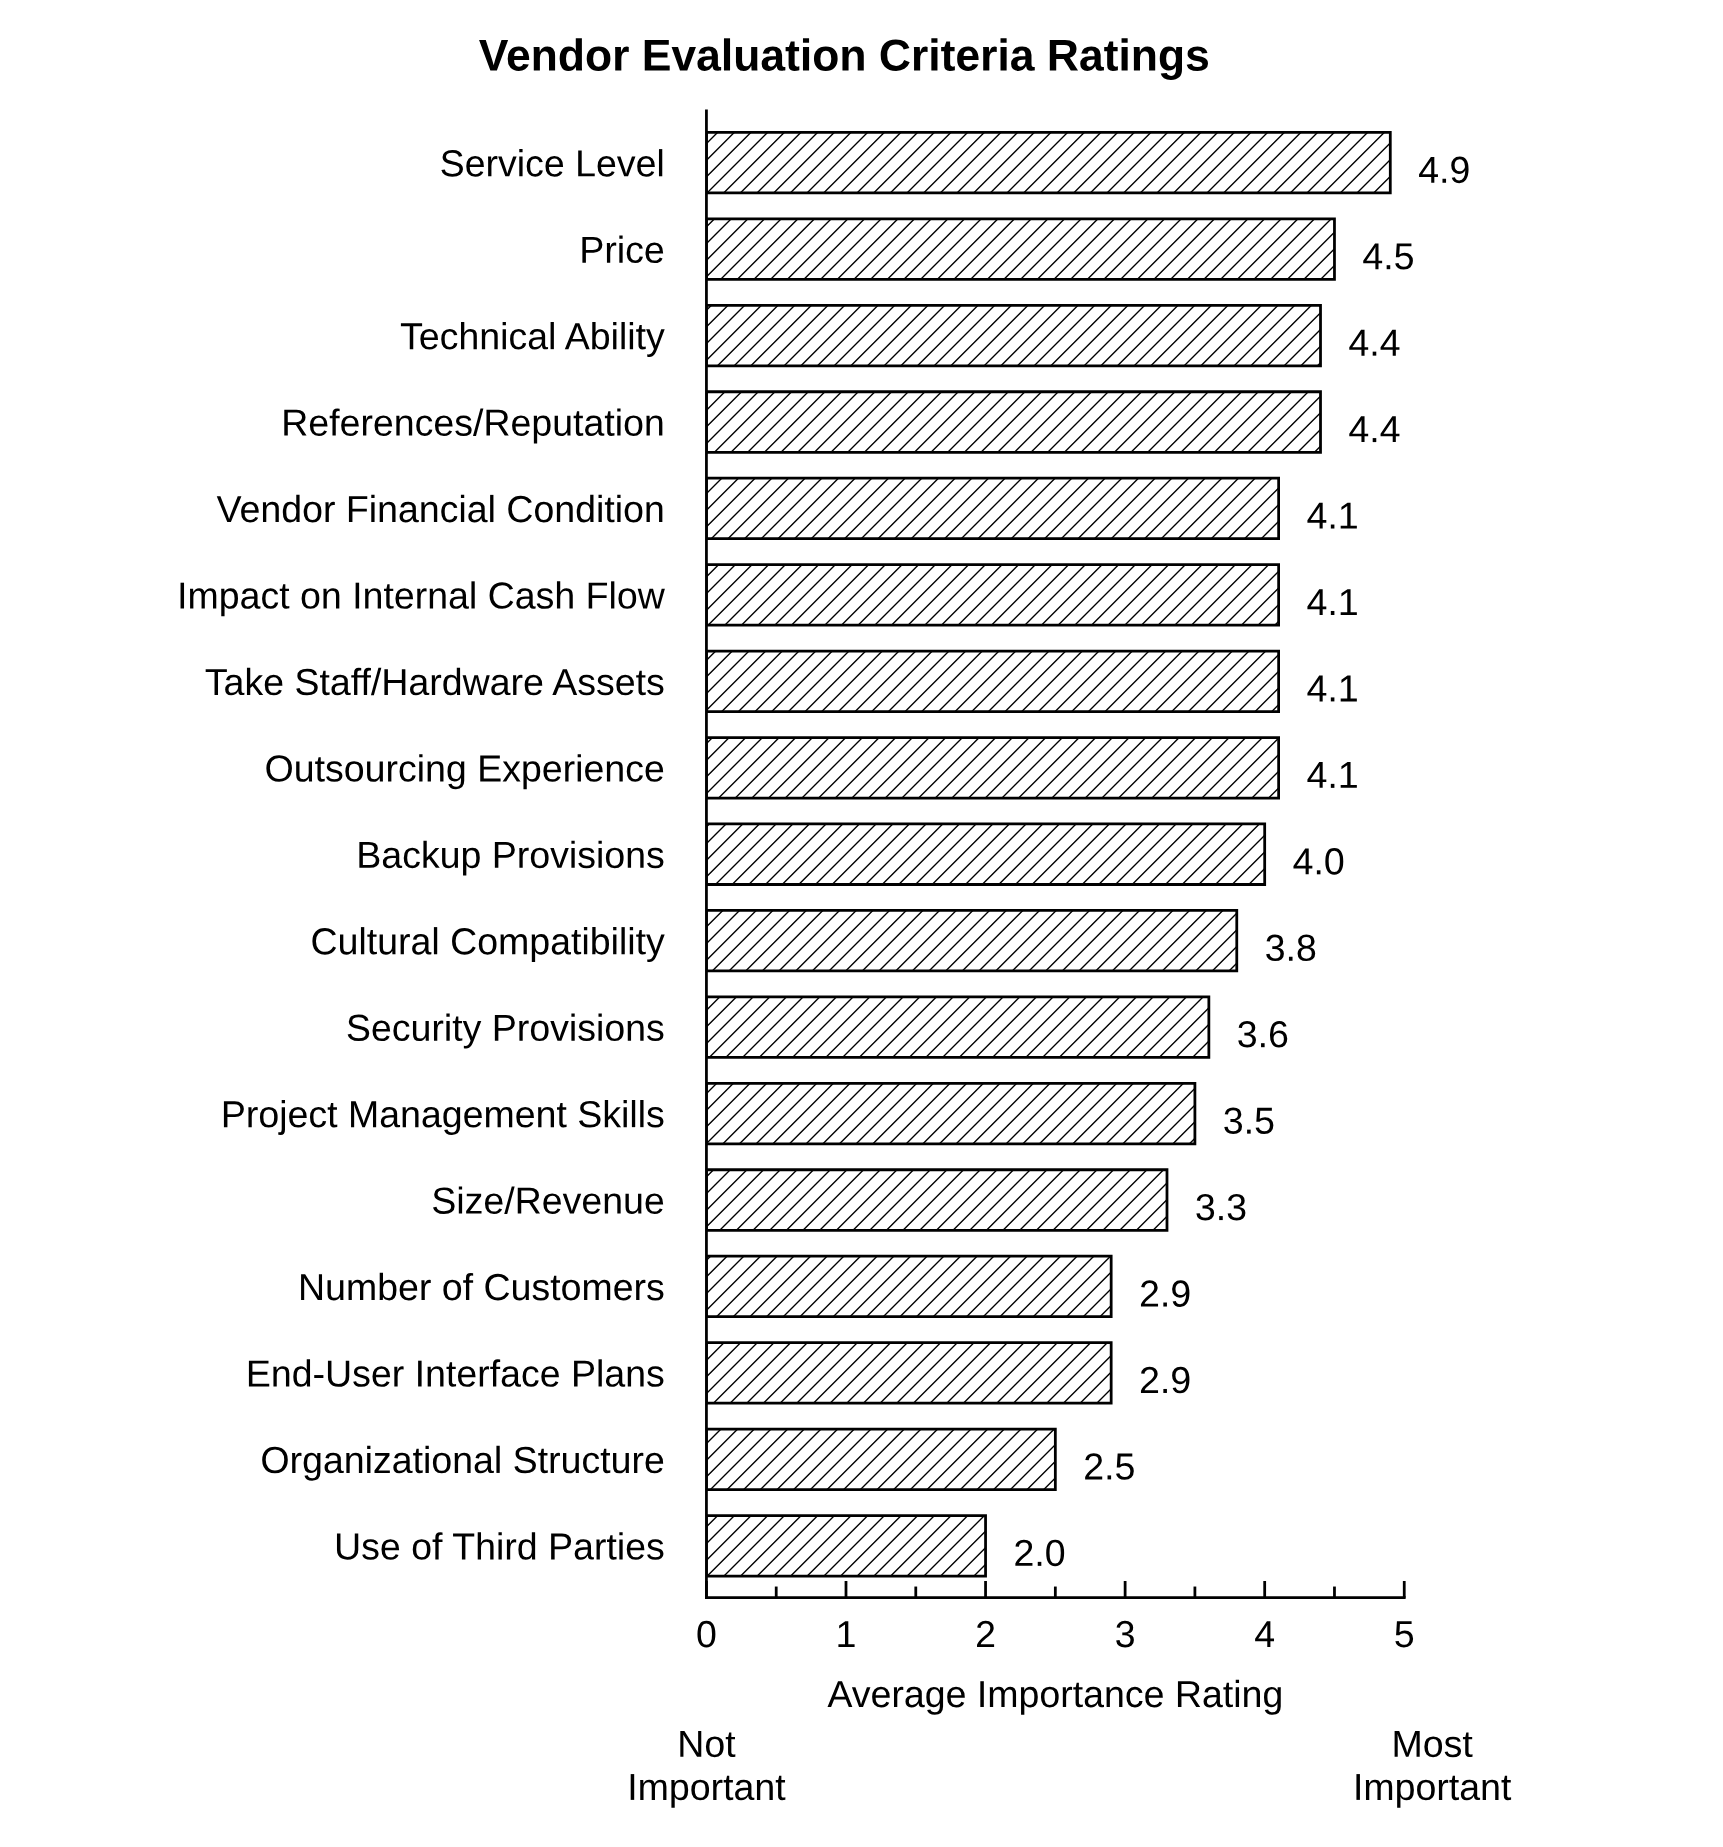 The width and height of the screenshot is (1723, 1847). Describe the element at coordinates (482, 1286) in the screenshot. I see `y-tick-label: Number of Customers` at that location.